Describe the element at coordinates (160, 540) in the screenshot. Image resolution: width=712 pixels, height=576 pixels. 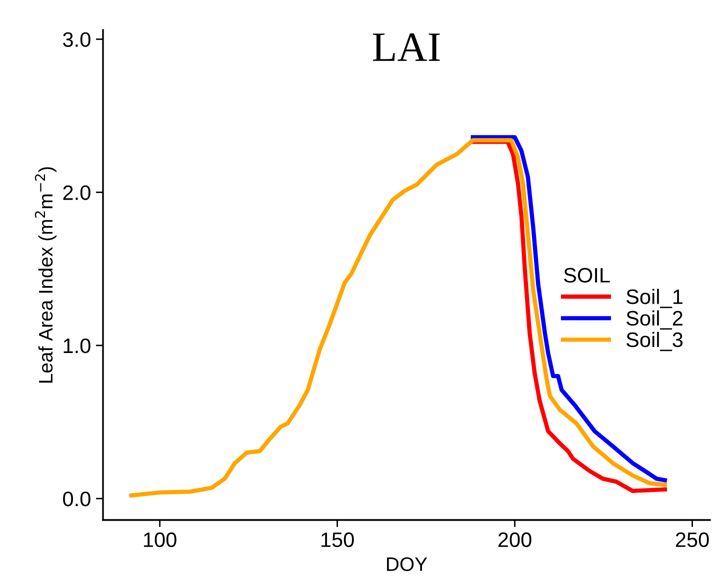
I see `x-tick-label: 100` at that location.